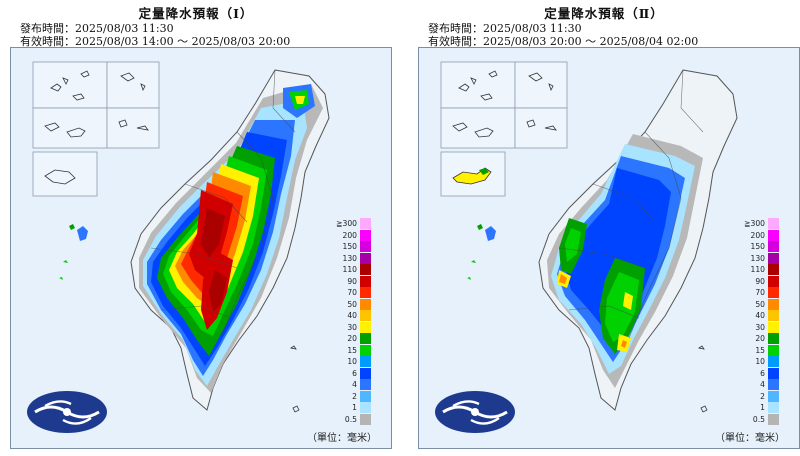 The image size is (800, 456). I want to click on penghu-islands, so click(73, 252).